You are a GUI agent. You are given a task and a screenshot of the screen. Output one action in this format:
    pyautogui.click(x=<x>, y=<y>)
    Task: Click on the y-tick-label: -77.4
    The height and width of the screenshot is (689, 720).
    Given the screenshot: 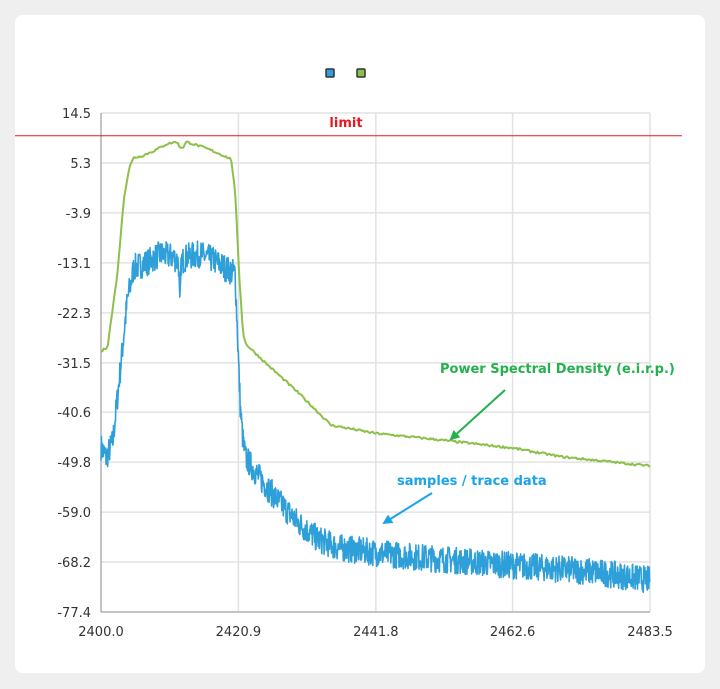 What is the action you would take?
    pyautogui.click(x=74, y=613)
    